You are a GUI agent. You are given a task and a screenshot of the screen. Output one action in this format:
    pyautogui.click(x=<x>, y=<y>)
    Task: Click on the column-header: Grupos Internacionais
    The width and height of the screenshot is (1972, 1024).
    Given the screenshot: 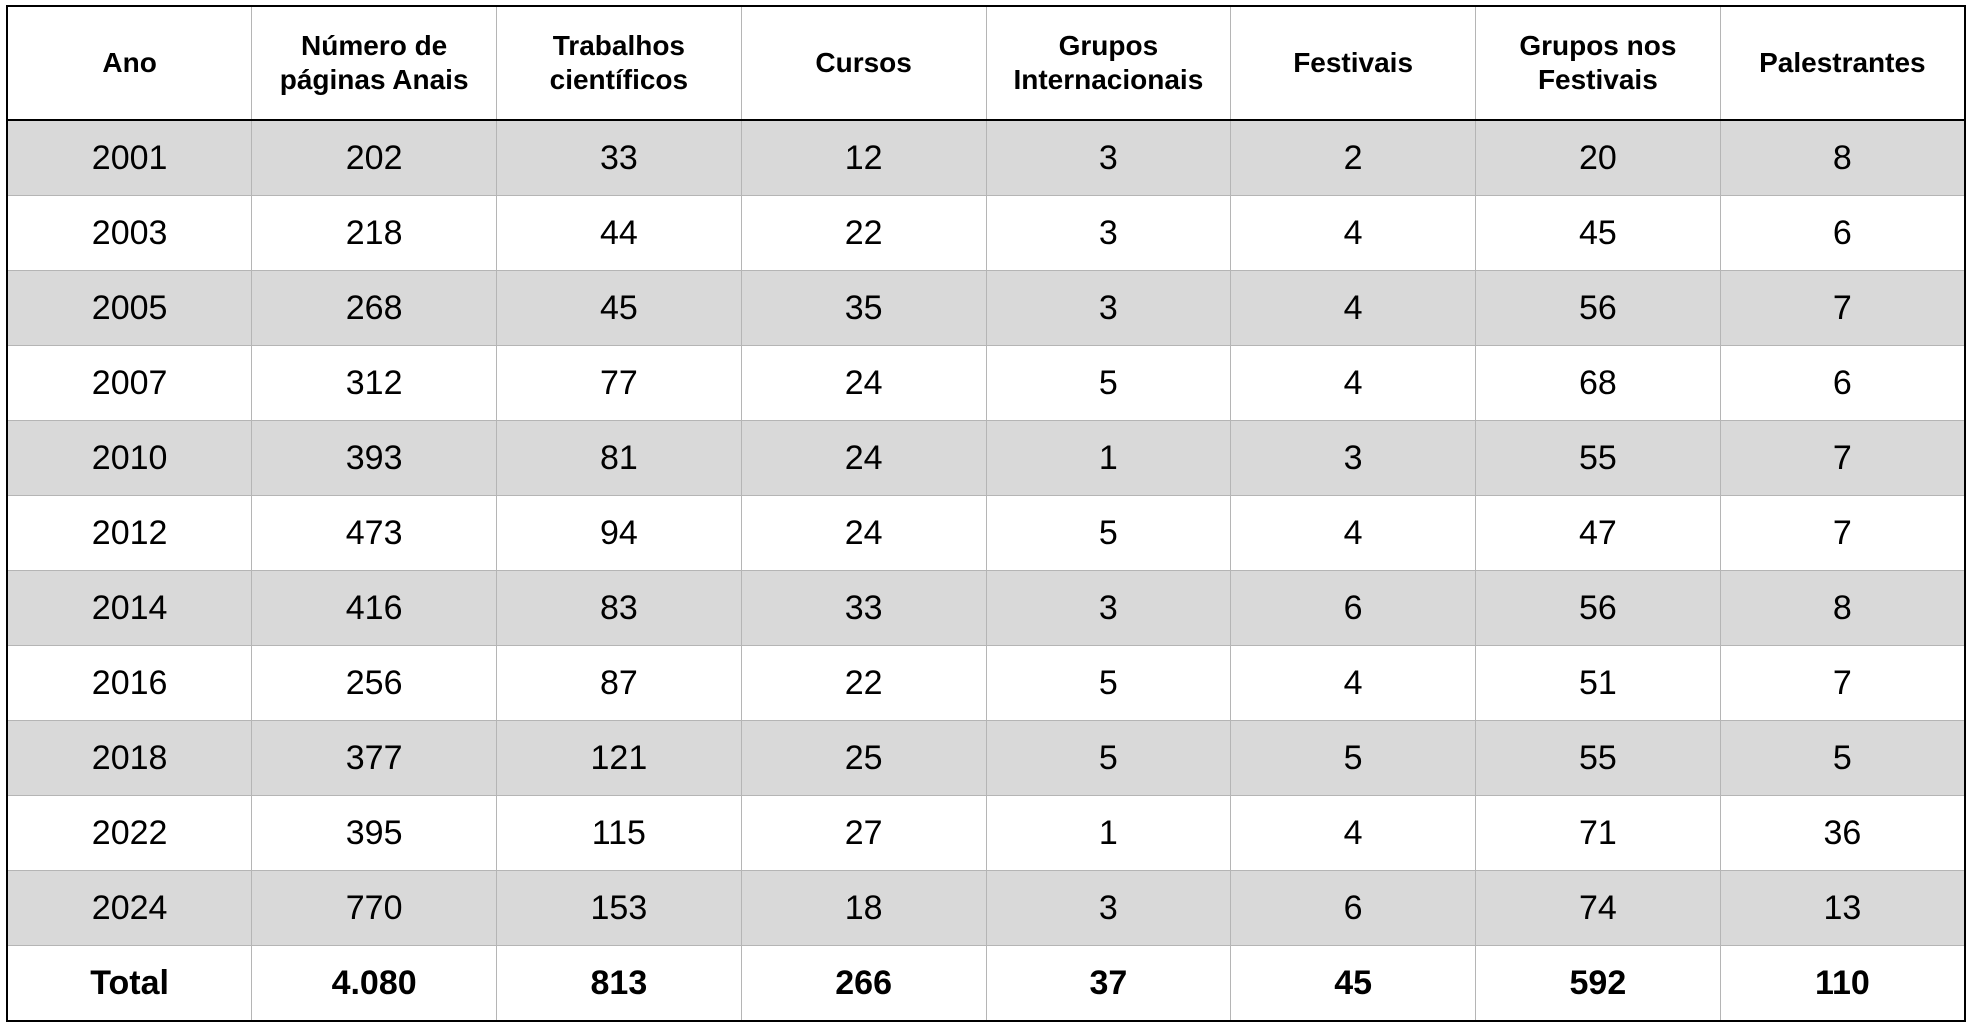 What is the action you would take?
    pyautogui.click(x=1108, y=63)
    